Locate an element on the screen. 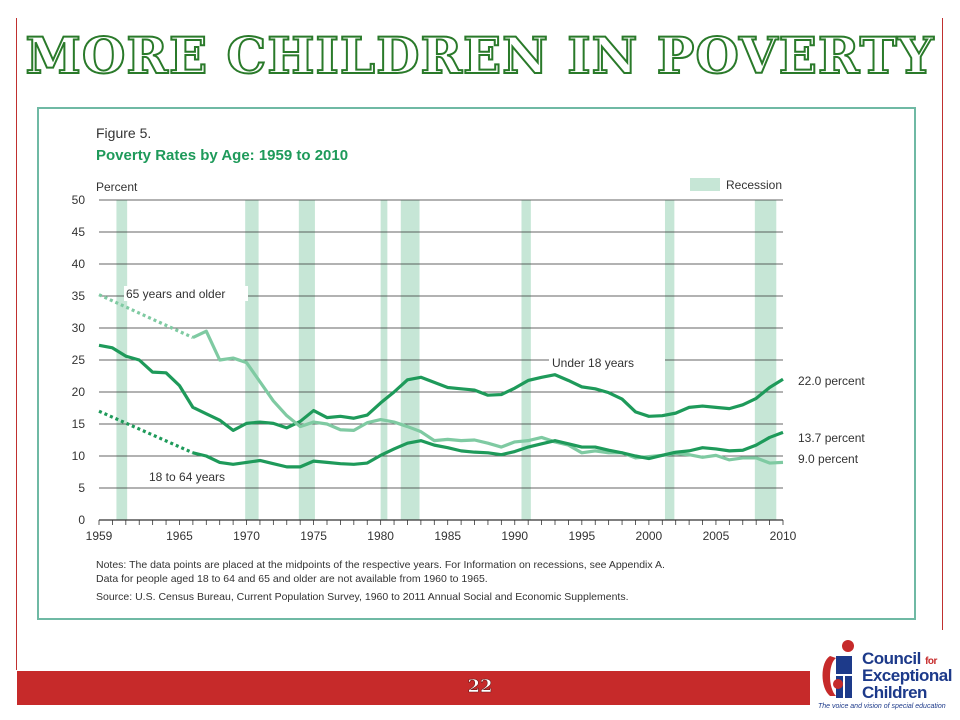  end-label-under-18: 22.0 percent is located at coordinates (831, 381).